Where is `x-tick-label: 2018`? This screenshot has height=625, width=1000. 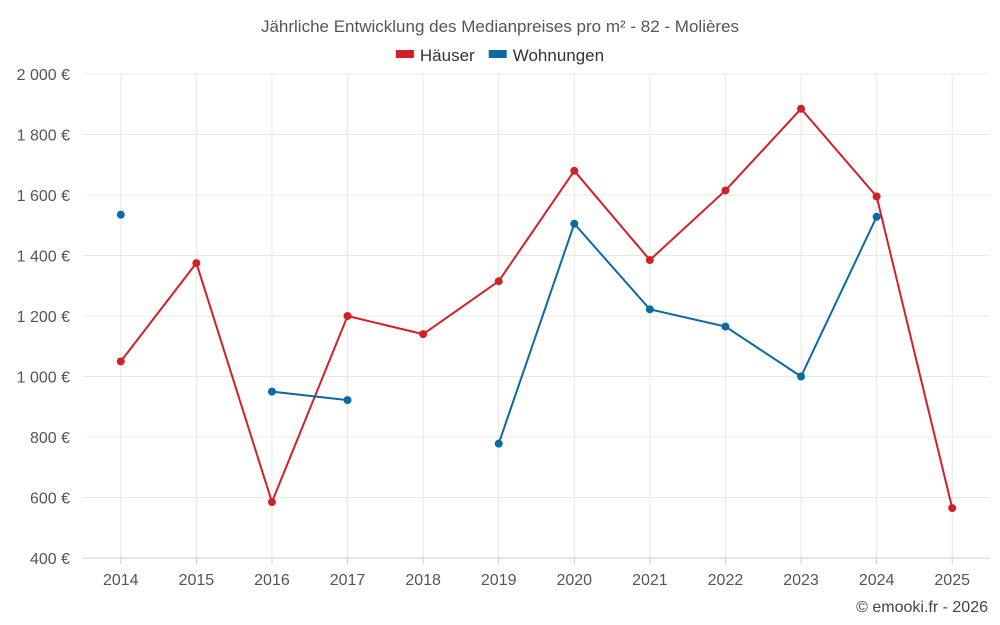 x-tick-label: 2018 is located at coordinates (423, 580).